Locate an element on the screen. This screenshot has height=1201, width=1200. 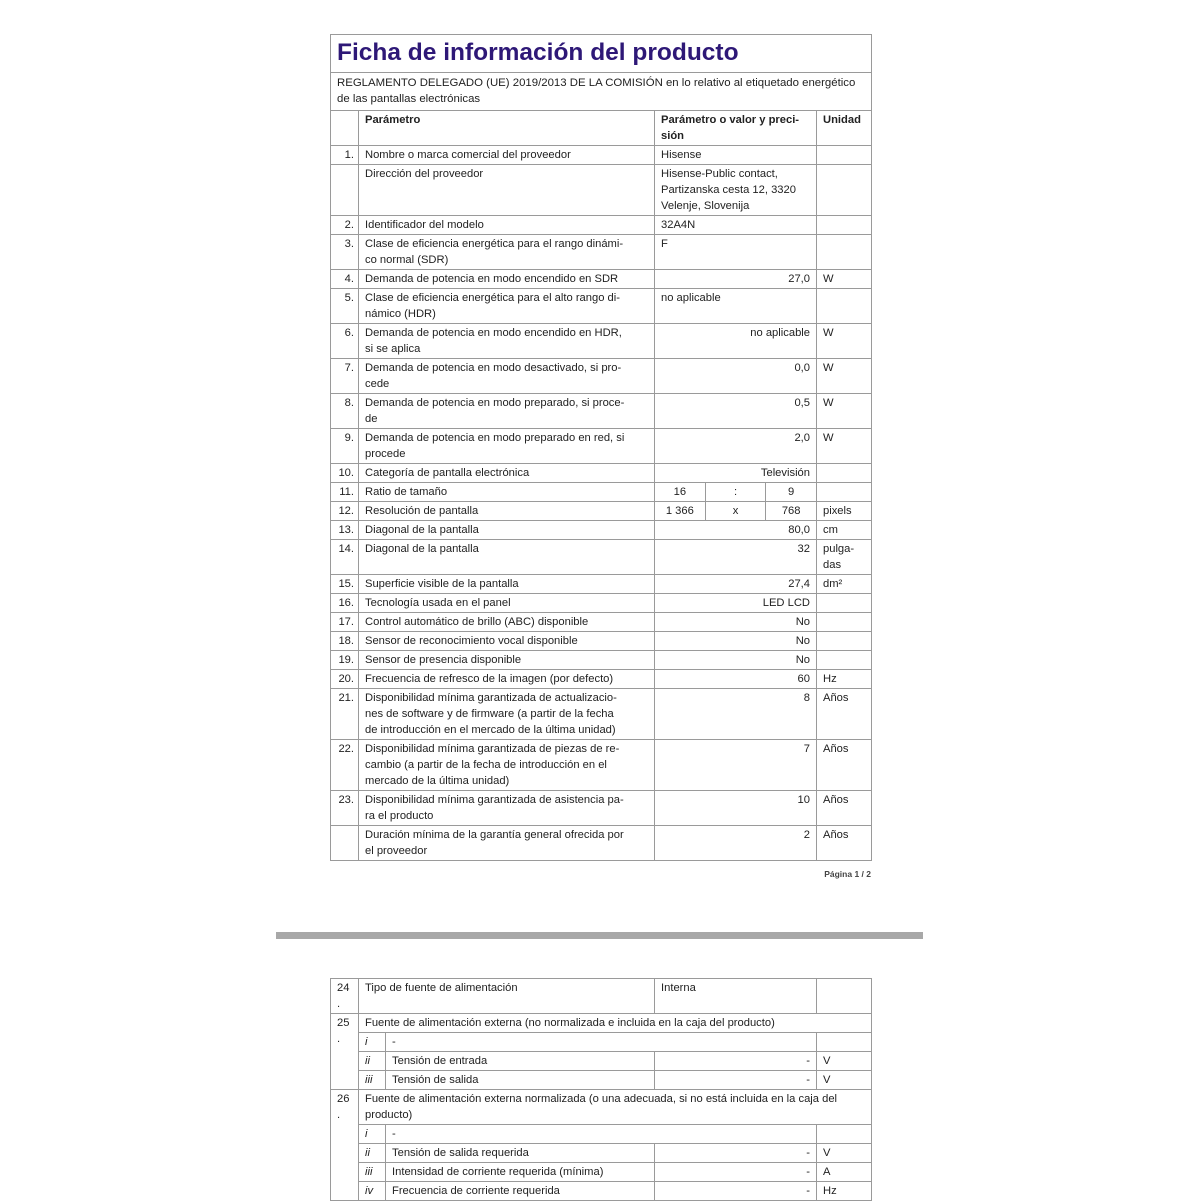
row-value: 80,0 is located at coordinates (735, 530).